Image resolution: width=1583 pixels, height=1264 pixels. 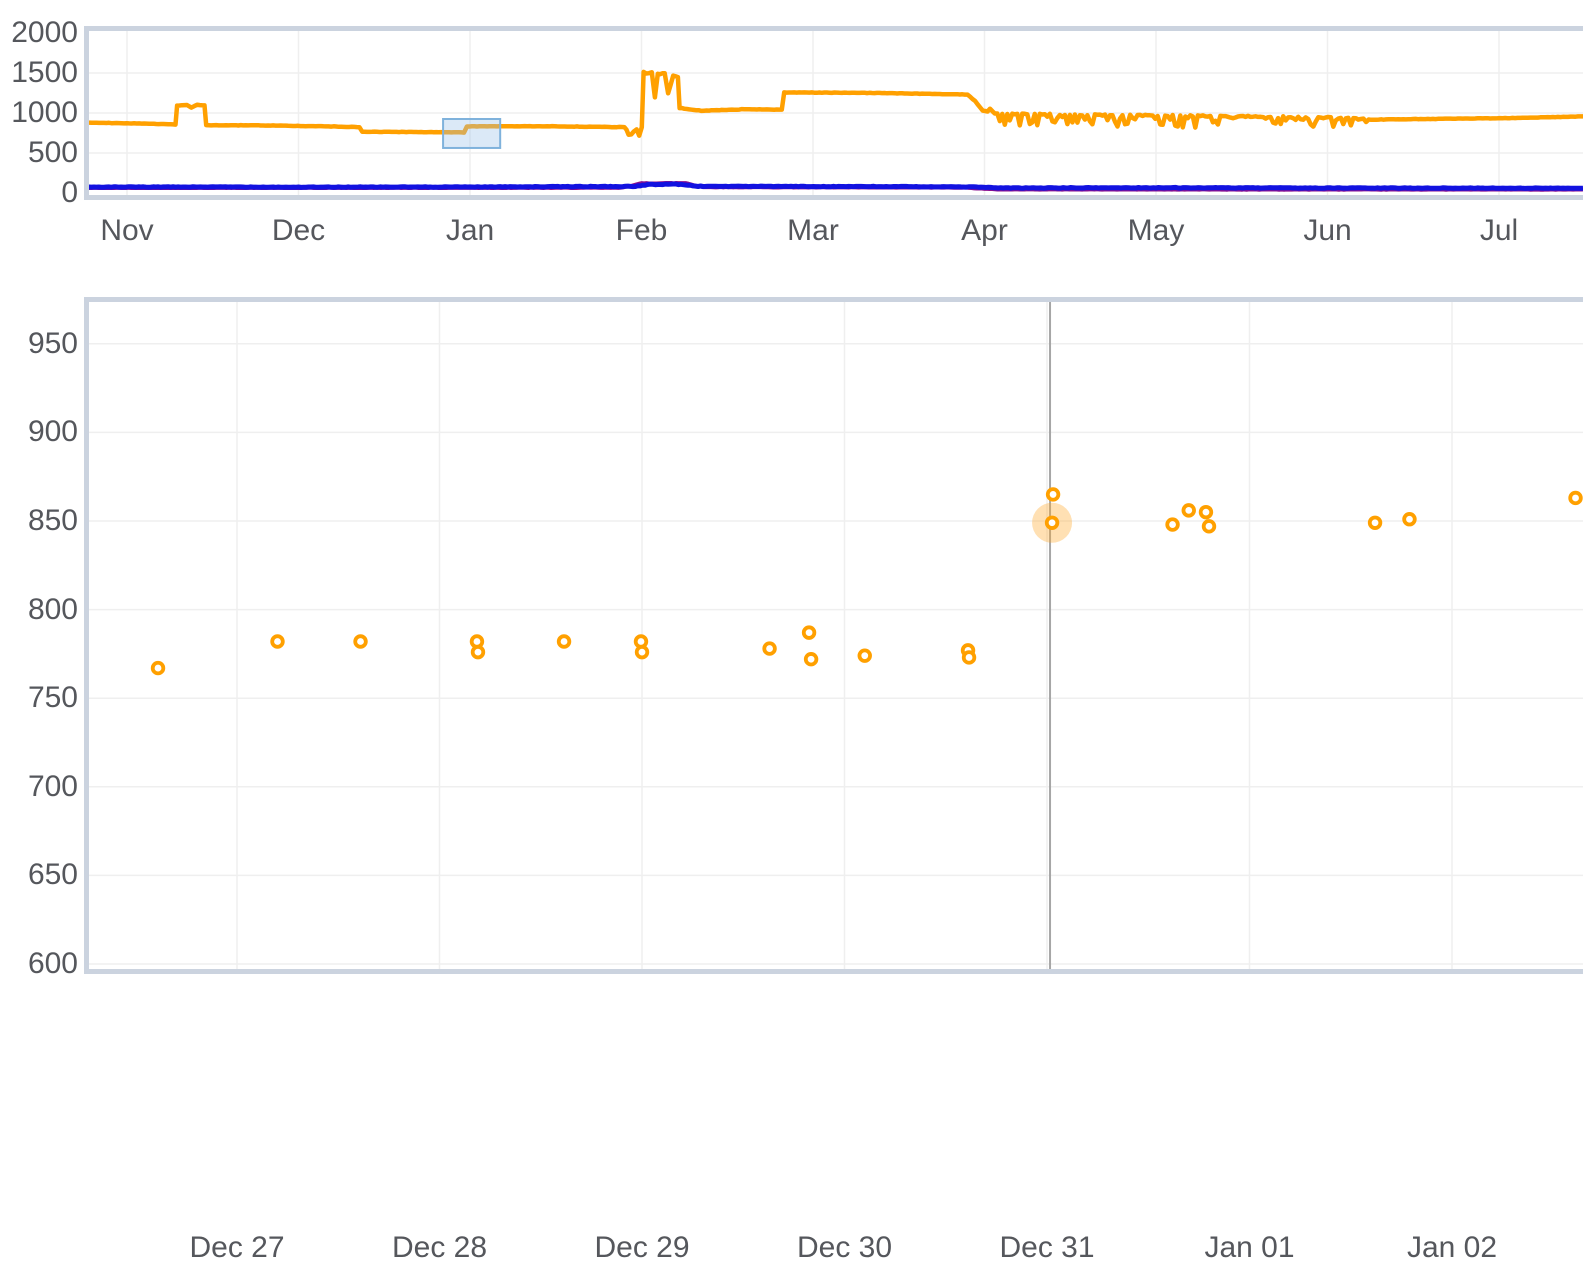 I want to click on detail-y-tick-label: 800, so click(x=52, y=609).